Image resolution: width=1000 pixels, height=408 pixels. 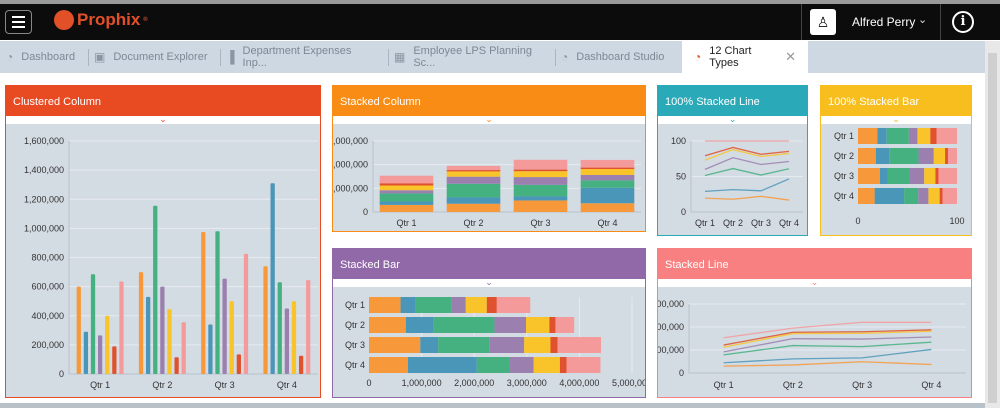 What do you see at coordinates (607, 172) in the screenshot?
I see `stack-segment-series-5-qtr4` at bounding box center [607, 172].